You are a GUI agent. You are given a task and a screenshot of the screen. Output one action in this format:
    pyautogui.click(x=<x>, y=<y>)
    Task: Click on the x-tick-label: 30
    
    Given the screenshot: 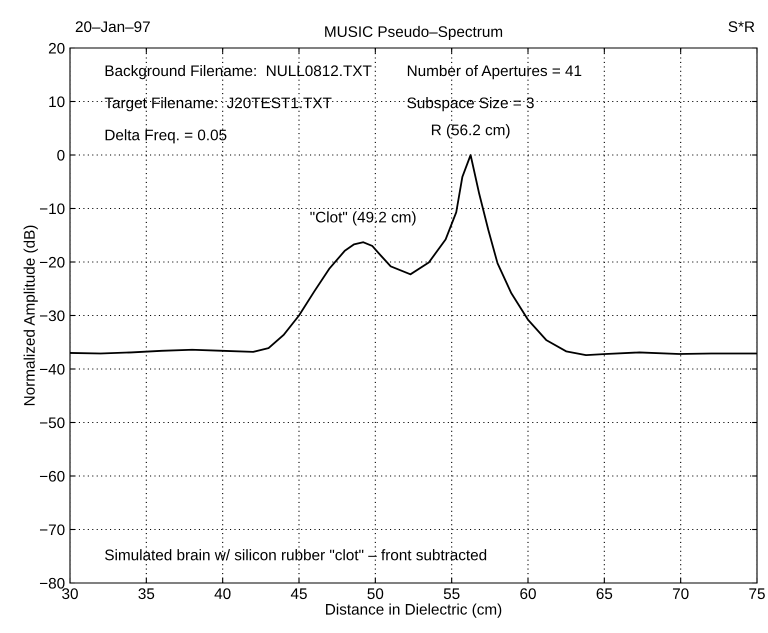 What is the action you would take?
    pyautogui.click(x=70, y=594)
    